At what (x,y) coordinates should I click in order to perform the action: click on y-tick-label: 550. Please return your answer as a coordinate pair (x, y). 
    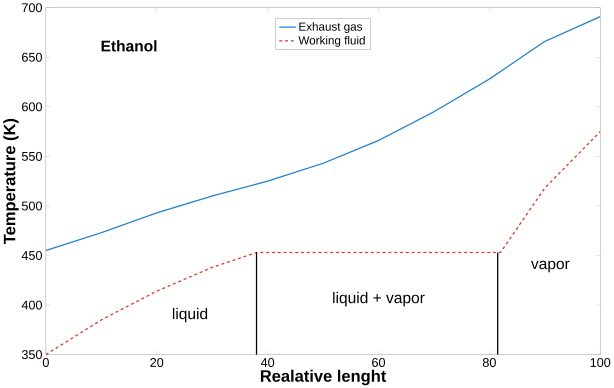
    Looking at the image, I should click on (32, 156).